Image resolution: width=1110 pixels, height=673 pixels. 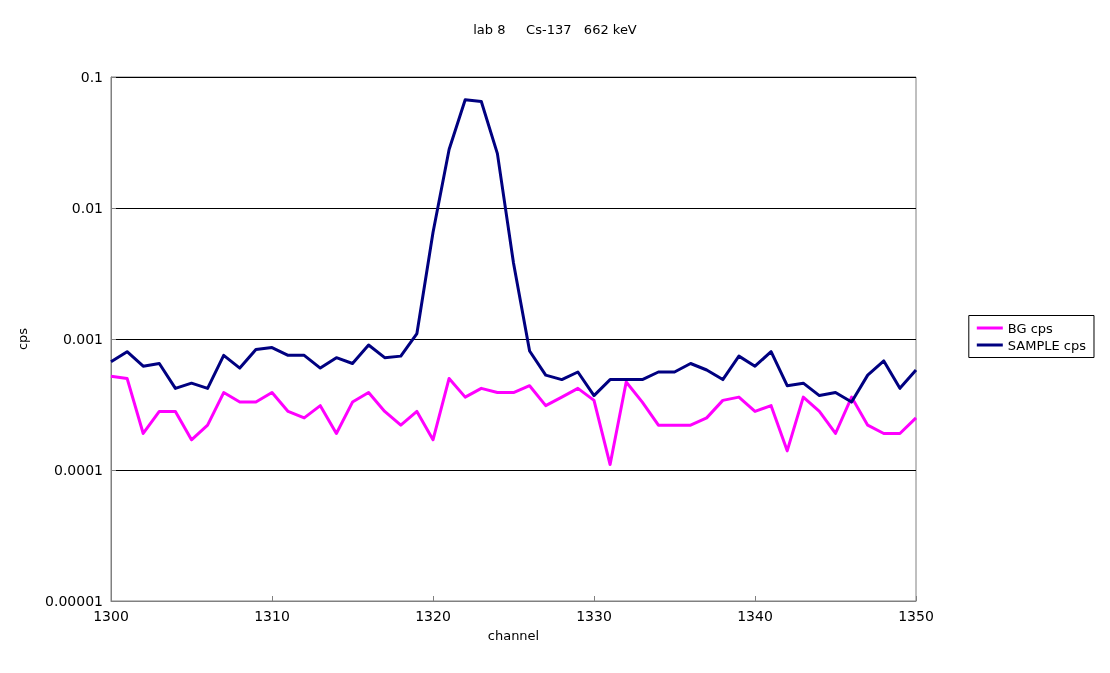 What do you see at coordinates (916, 616) in the screenshot?
I see `x-tick-label: 1350` at bounding box center [916, 616].